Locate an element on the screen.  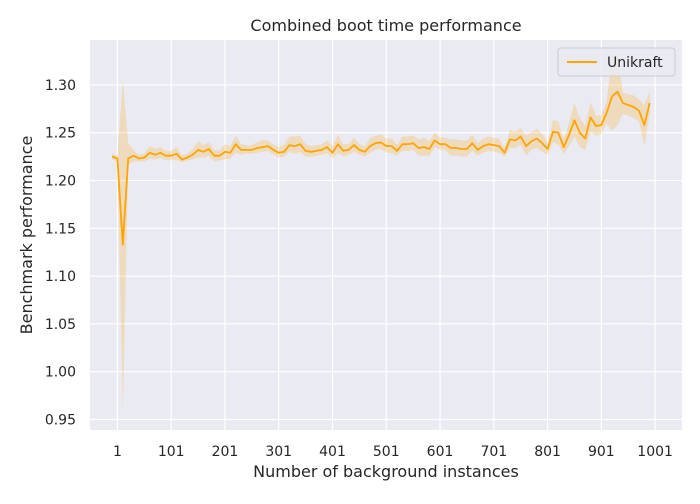
y-tick-label: 1.25 is located at coordinates (60, 134).